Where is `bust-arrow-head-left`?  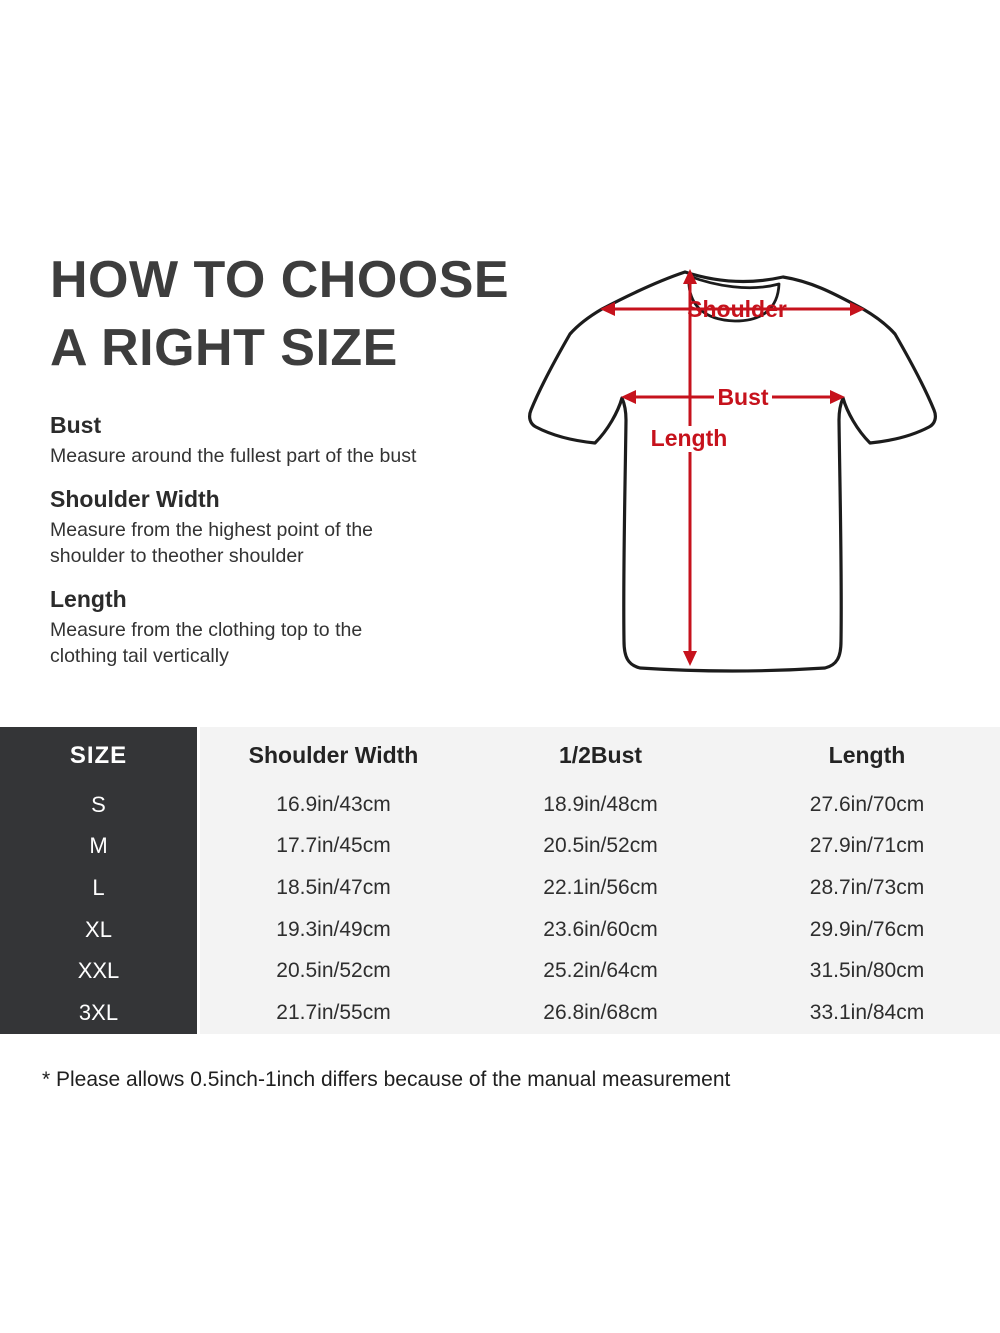
bust-arrow-head-left is located at coordinates (628, 397).